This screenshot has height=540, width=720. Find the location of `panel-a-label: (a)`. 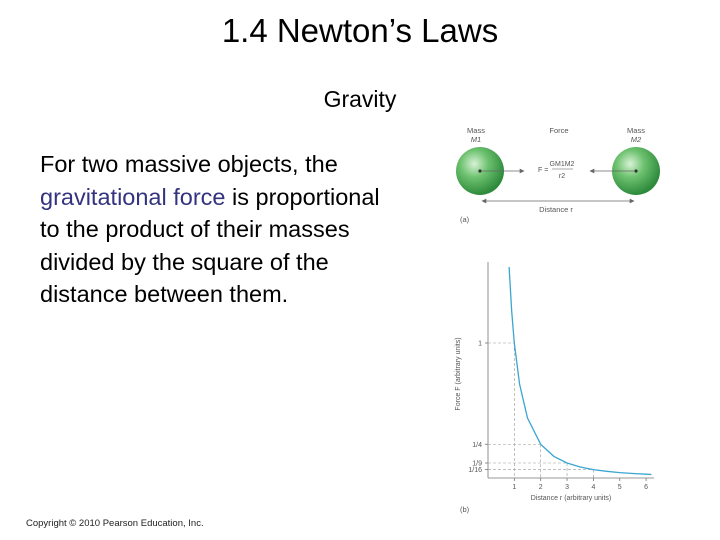

panel-a-label: (a) is located at coordinates (465, 219).